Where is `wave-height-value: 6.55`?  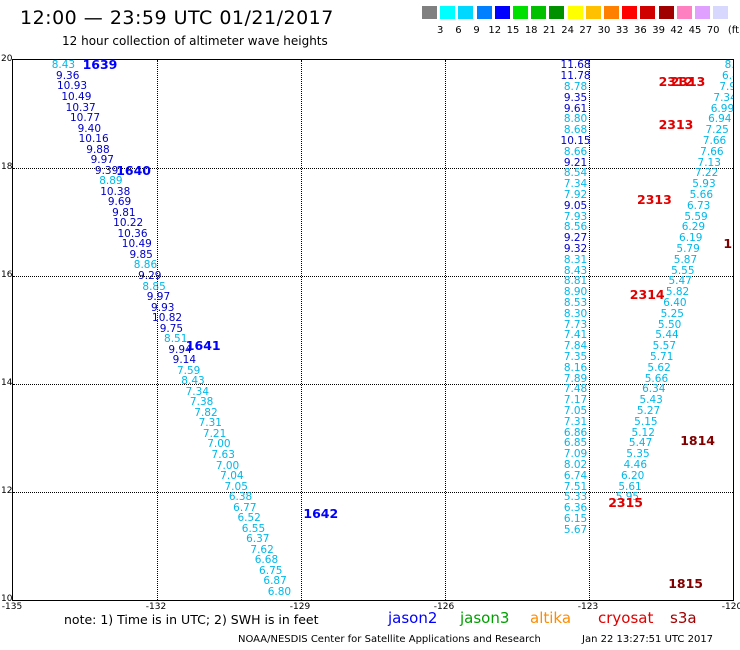 wave-height-value: 6.55 is located at coordinates (253, 528).